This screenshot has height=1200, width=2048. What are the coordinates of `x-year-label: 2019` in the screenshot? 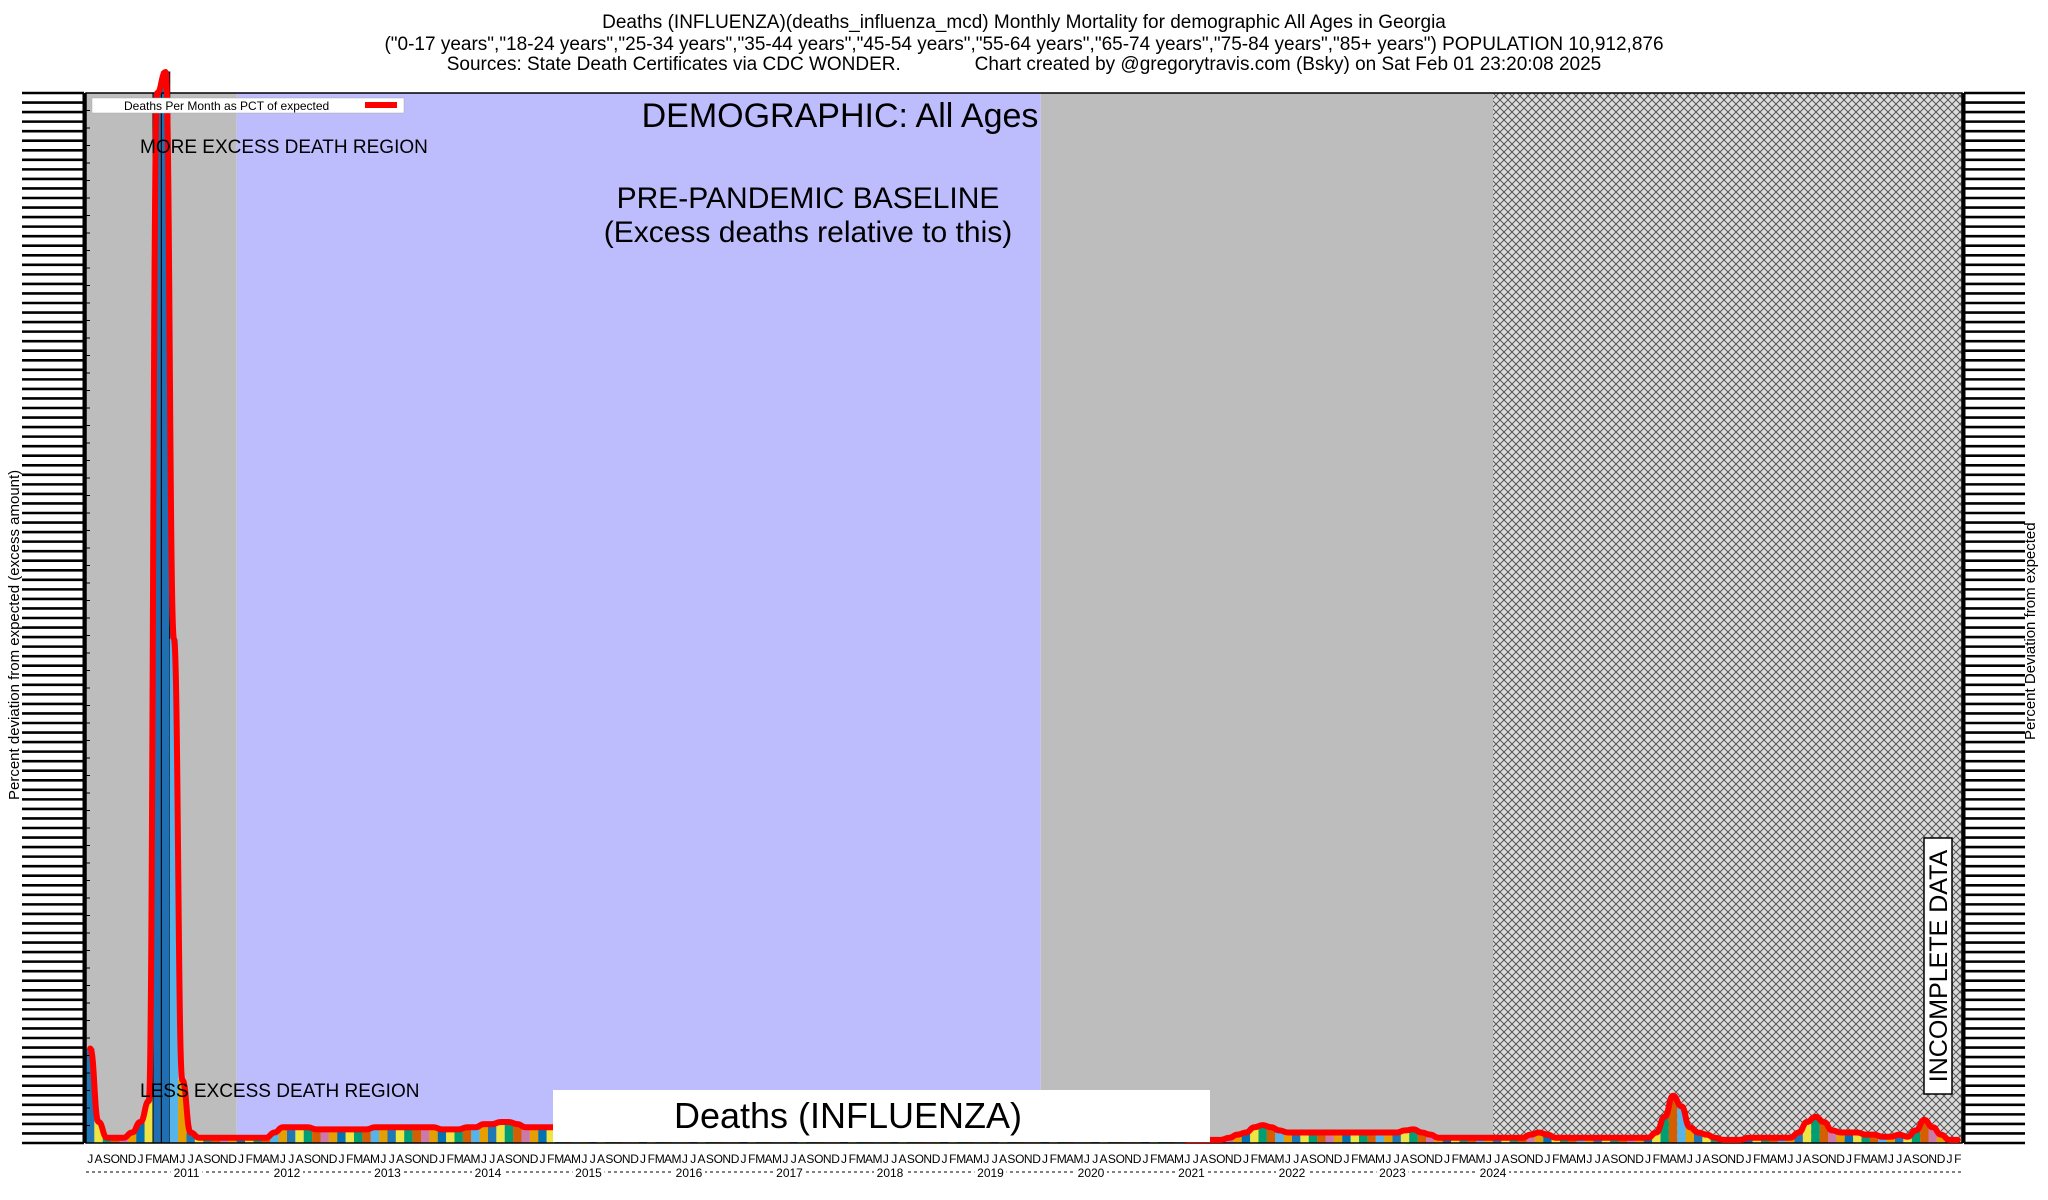 It's located at (990, 1173).